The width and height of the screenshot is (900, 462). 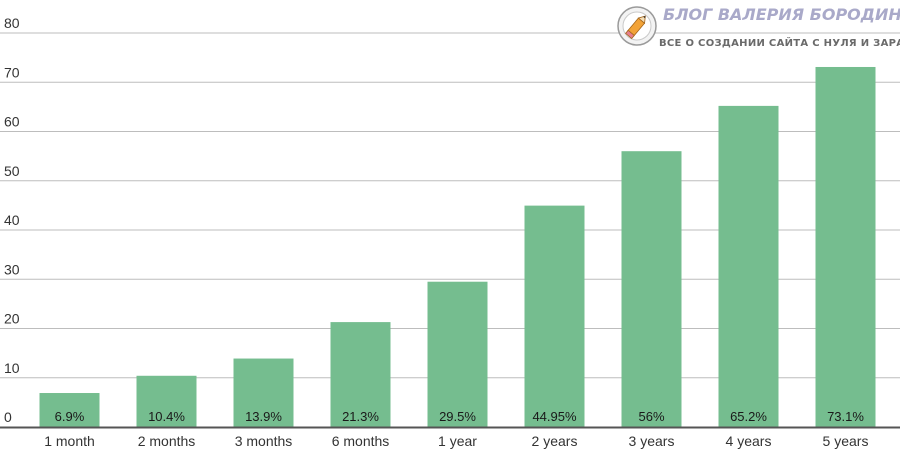 What do you see at coordinates (360, 416) in the screenshot?
I see `data-label: 21.3%` at bounding box center [360, 416].